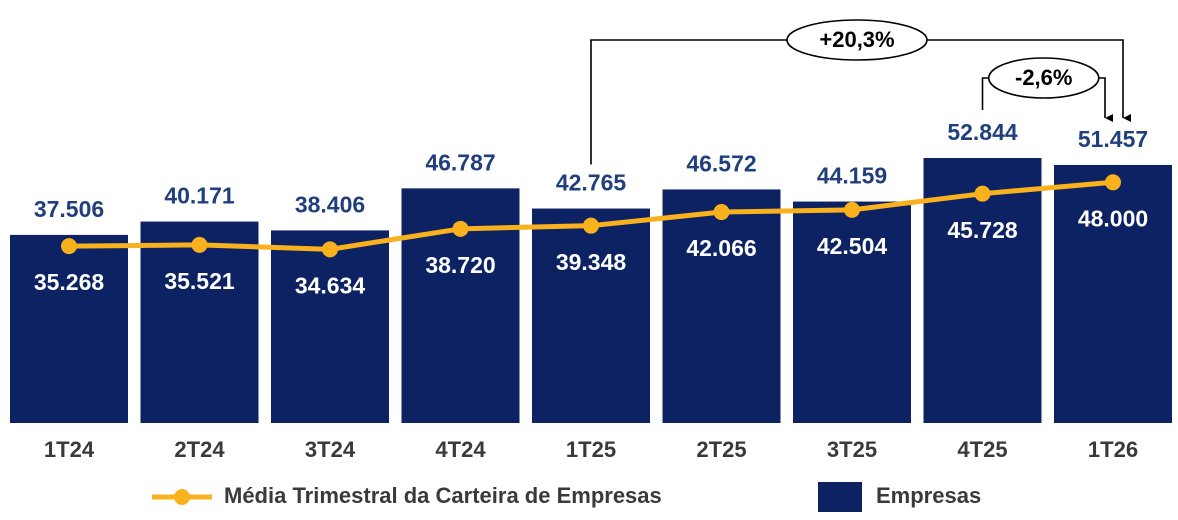  What do you see at coordinates (69, 449) in the screenshot?
I see `x-tick-label: 1T24` at bounding box center [69, 449].